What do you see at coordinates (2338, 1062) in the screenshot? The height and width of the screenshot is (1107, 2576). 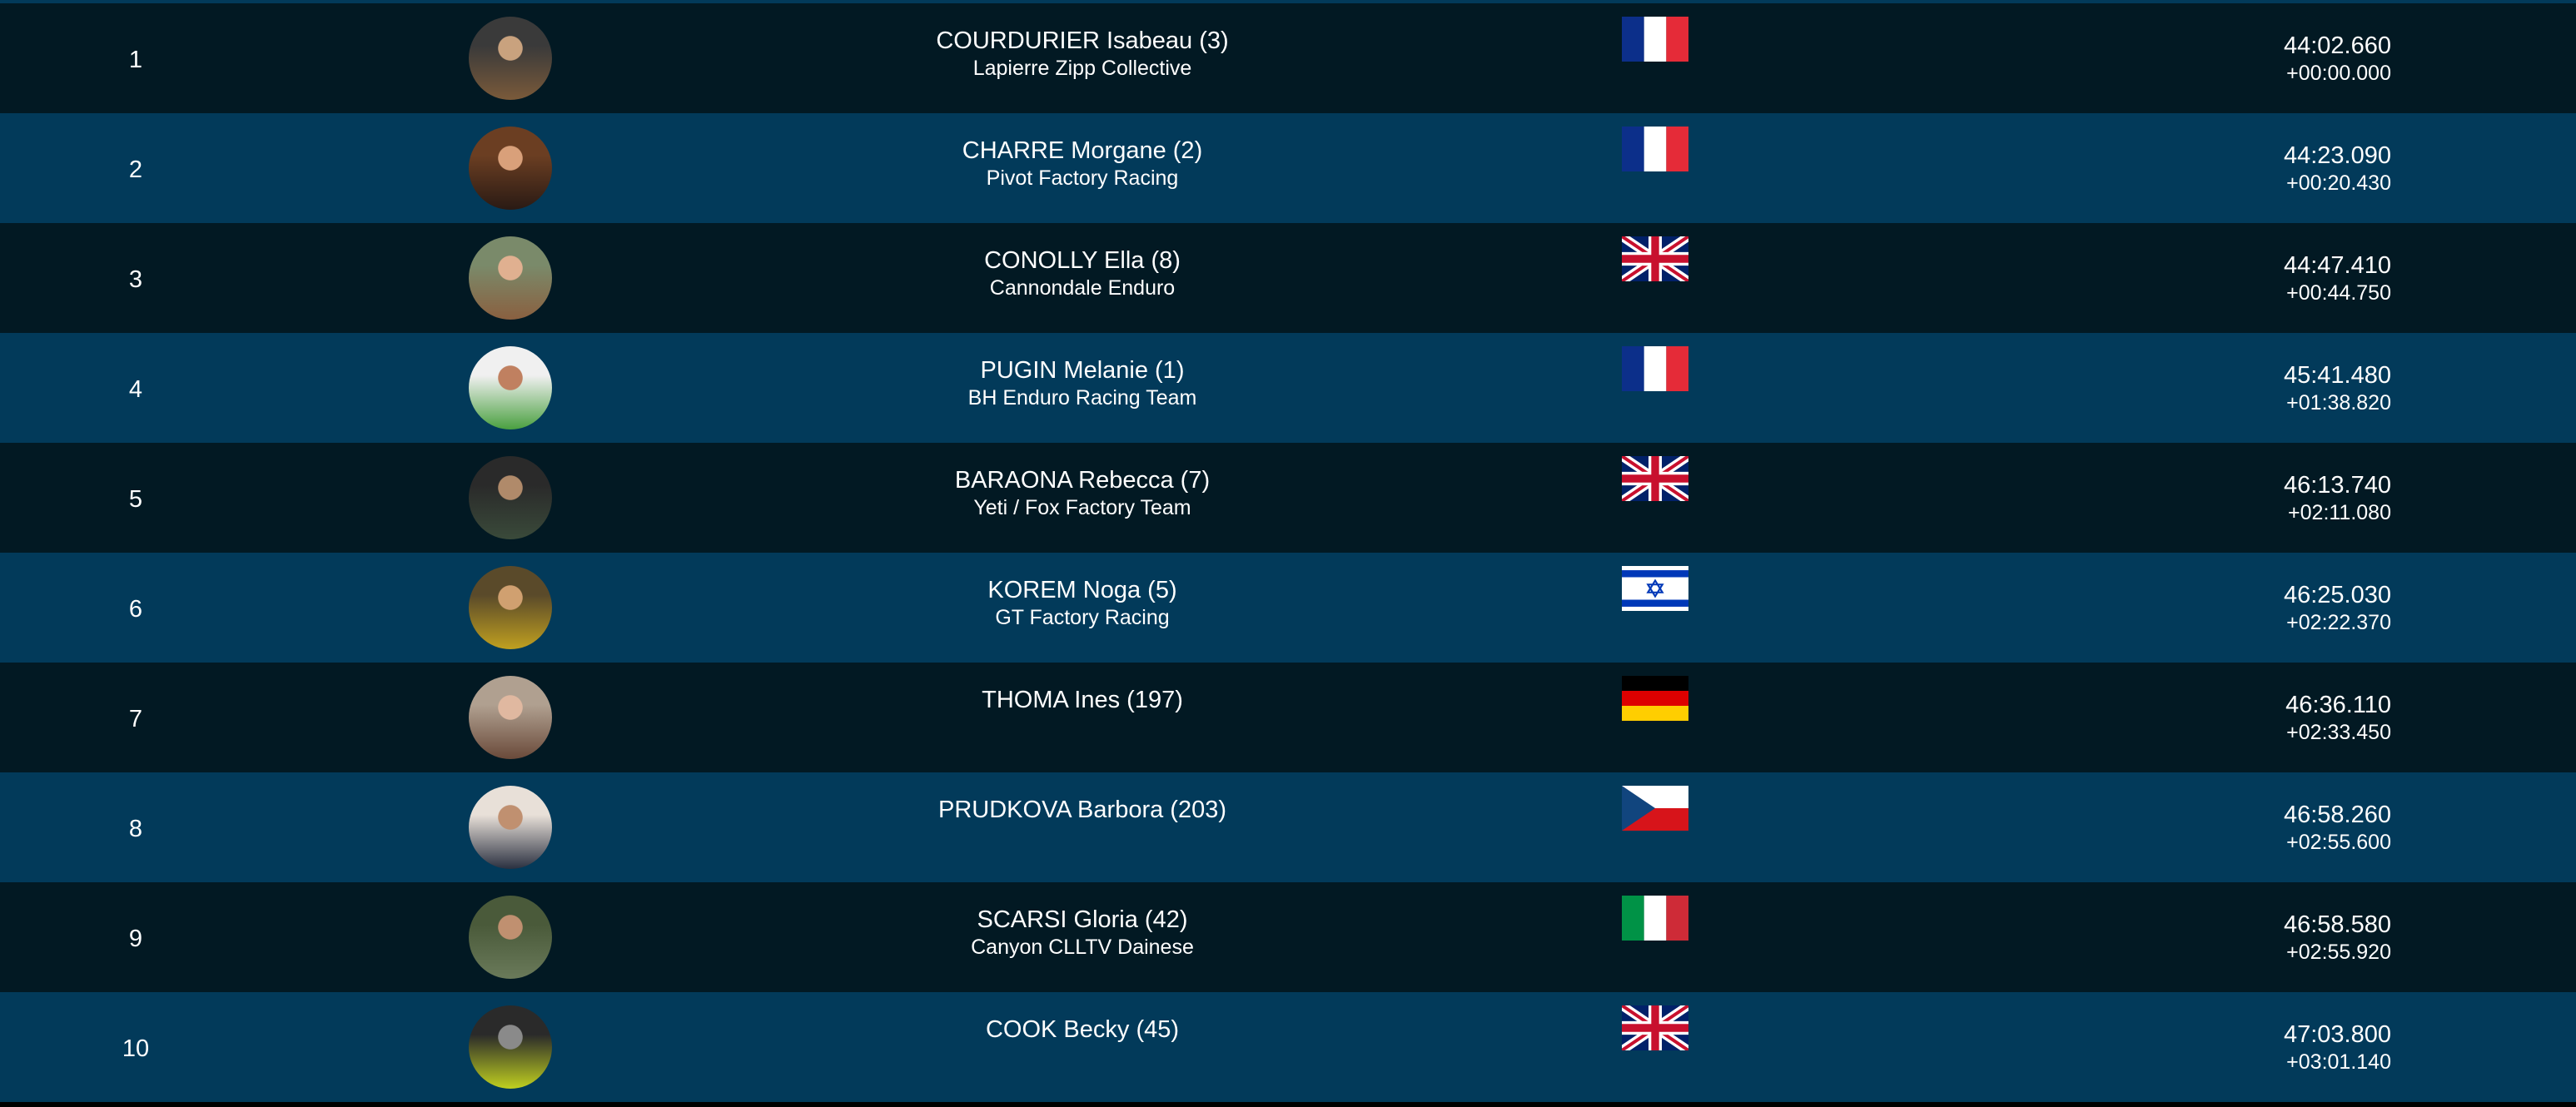 I see `time-gap: +03:01.140` at bounding box center [2338, 1062].